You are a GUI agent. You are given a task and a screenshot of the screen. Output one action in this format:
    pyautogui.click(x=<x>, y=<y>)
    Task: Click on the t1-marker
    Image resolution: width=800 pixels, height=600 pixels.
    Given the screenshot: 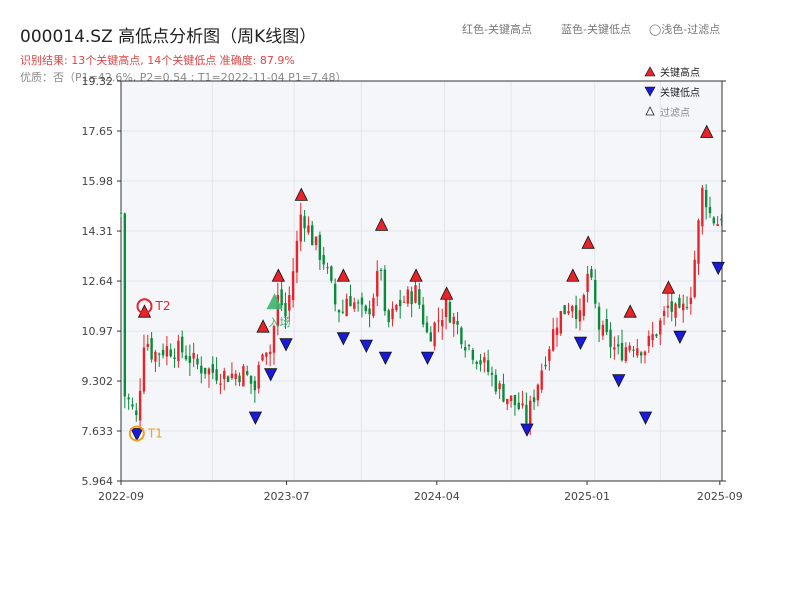 What is the action you would take?
    pyautogui.click(x=136, y=433)
    